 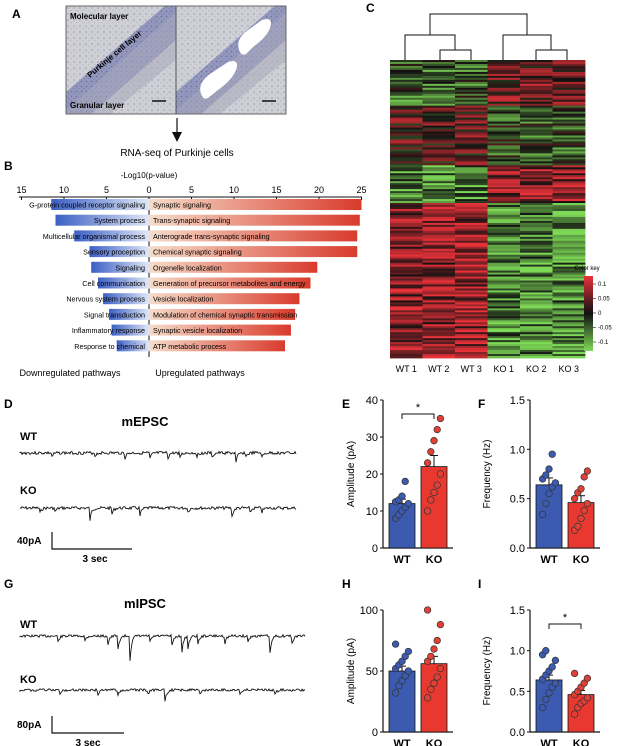 What do you see at coordinates (97, 105) in the screenshot?
I see `label-granular-layer: Granular layer` at bounding box center [97, 105].